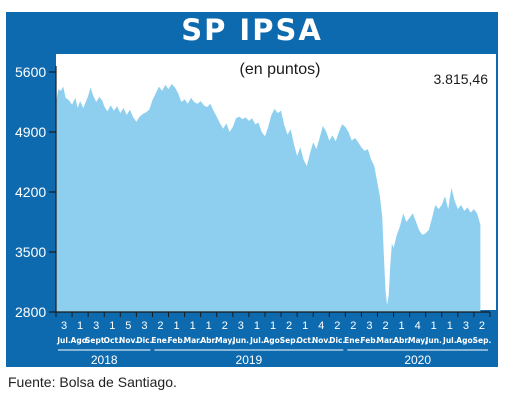  I want to click on y-tick-label: 4900, so click(30, 132).